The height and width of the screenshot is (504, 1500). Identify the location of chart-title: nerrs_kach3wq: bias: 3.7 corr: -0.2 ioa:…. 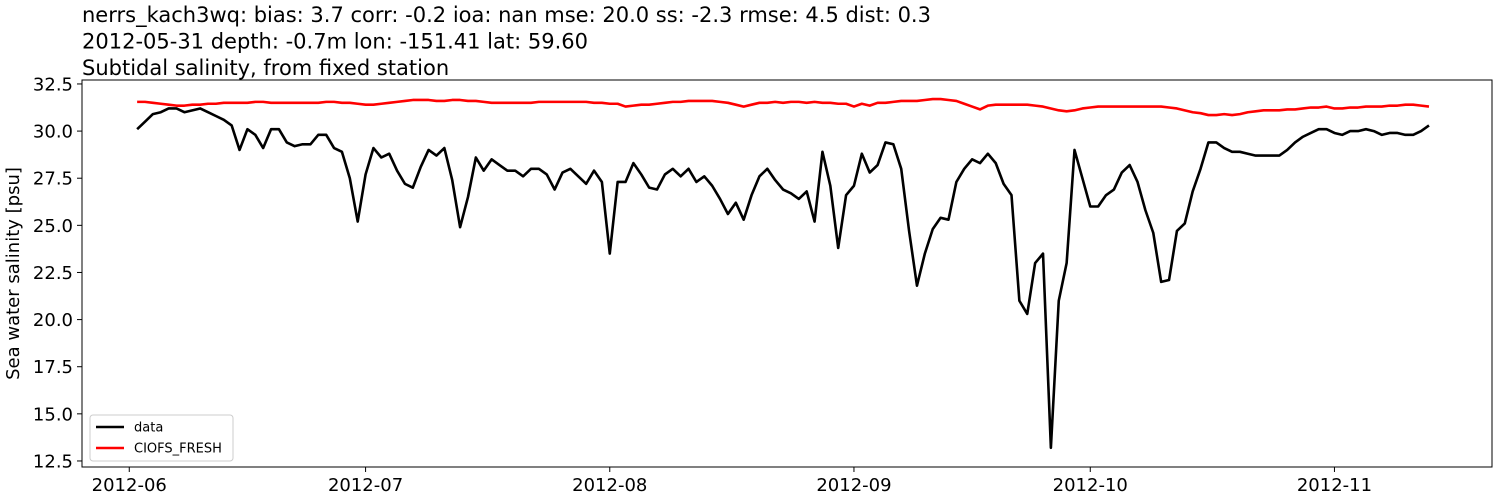
(506, 15).